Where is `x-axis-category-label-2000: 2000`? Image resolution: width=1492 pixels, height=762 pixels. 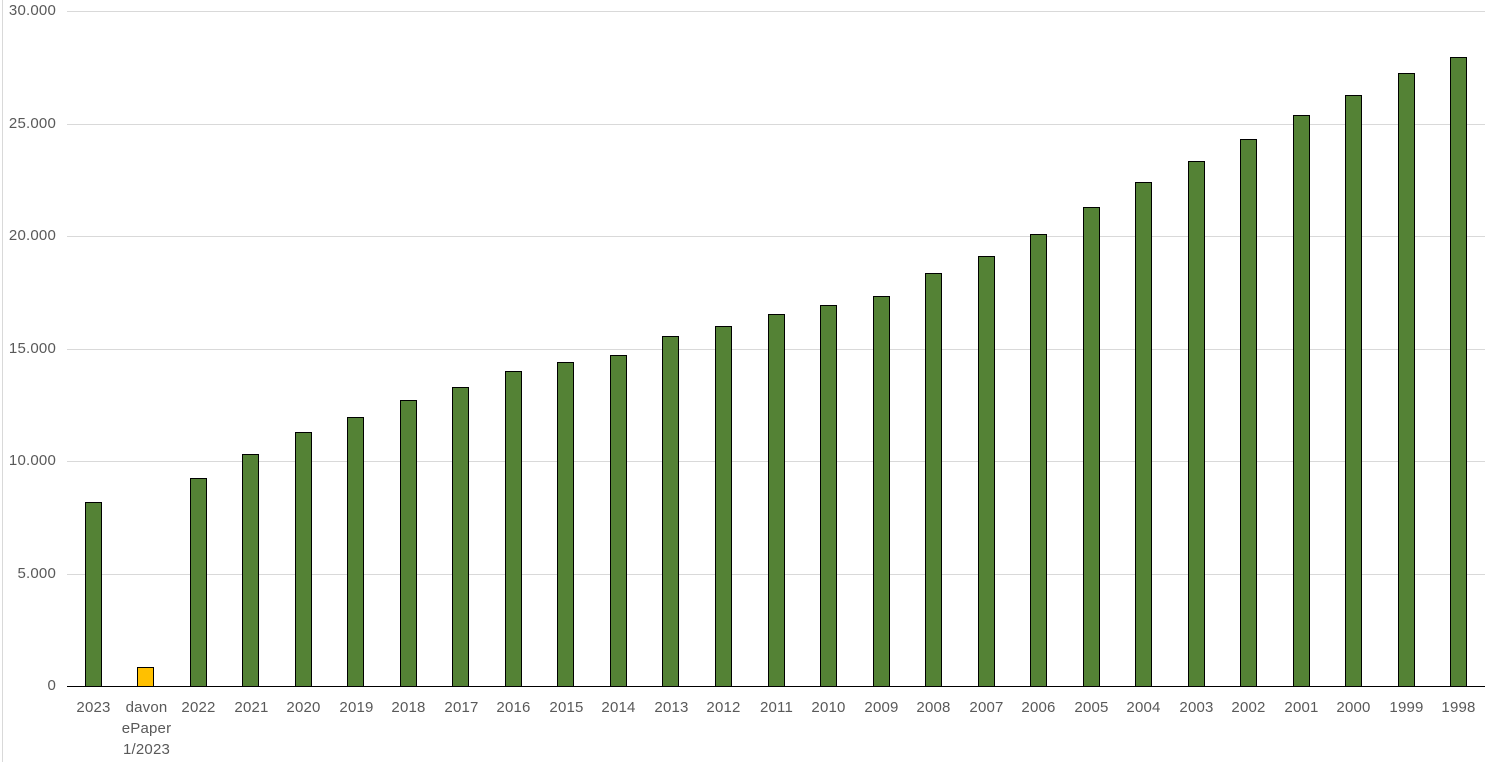 x-axis-category-label-2000: 2000 is located at coordinates (1353, 707).